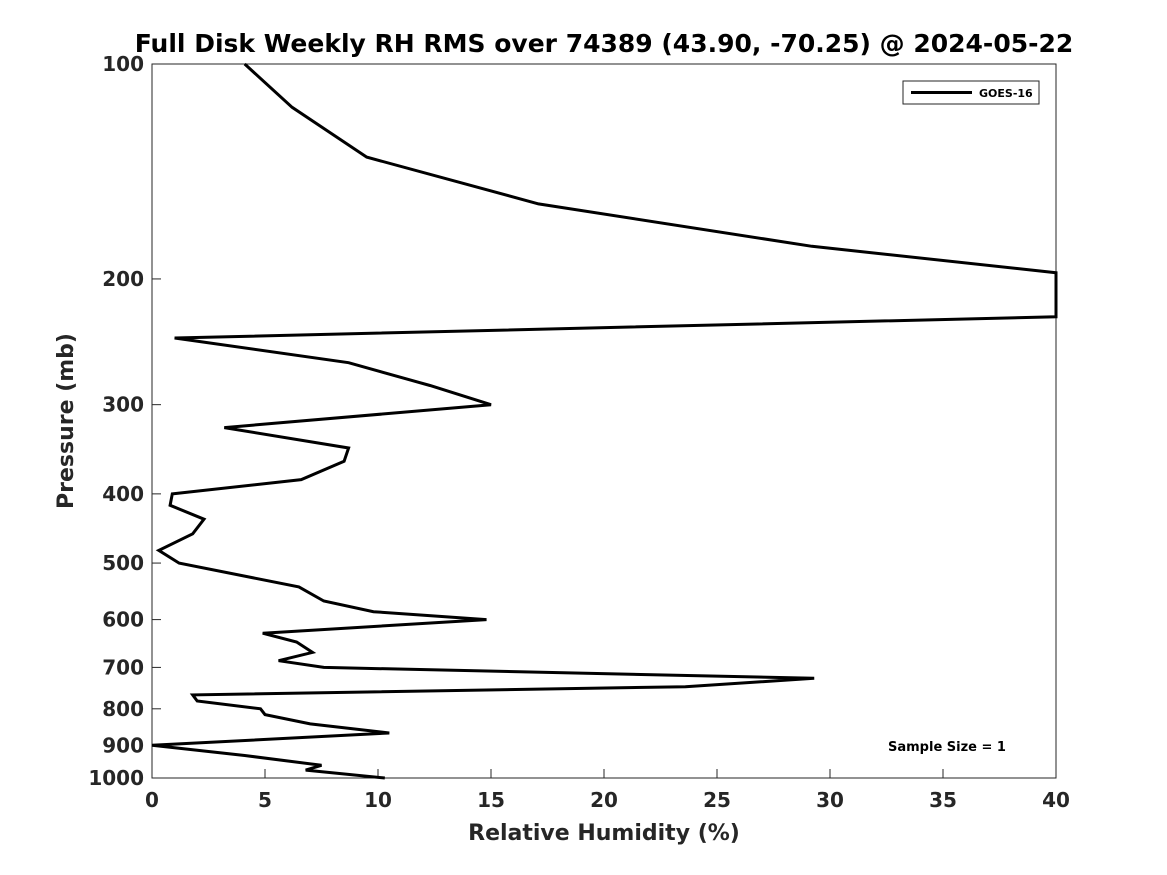 The width and height of the screenshot is (1167, 875). Describe the element at coordinates (943, 800) in the screenshot. I see `x-tick-label: 35` at that location.